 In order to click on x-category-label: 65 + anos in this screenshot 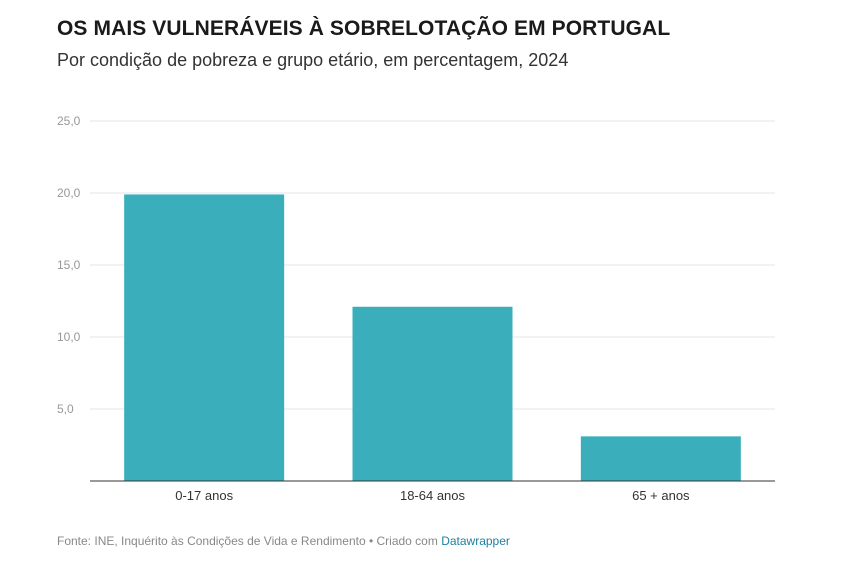, I will do `click(661, 495)`.